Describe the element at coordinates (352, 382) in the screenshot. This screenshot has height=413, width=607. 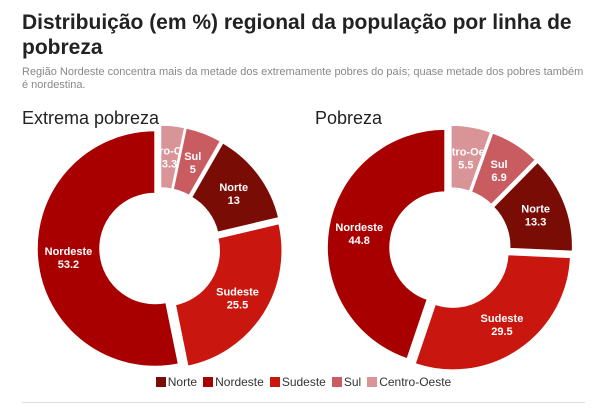
I see `legend-label-sul: Sul` at that location.